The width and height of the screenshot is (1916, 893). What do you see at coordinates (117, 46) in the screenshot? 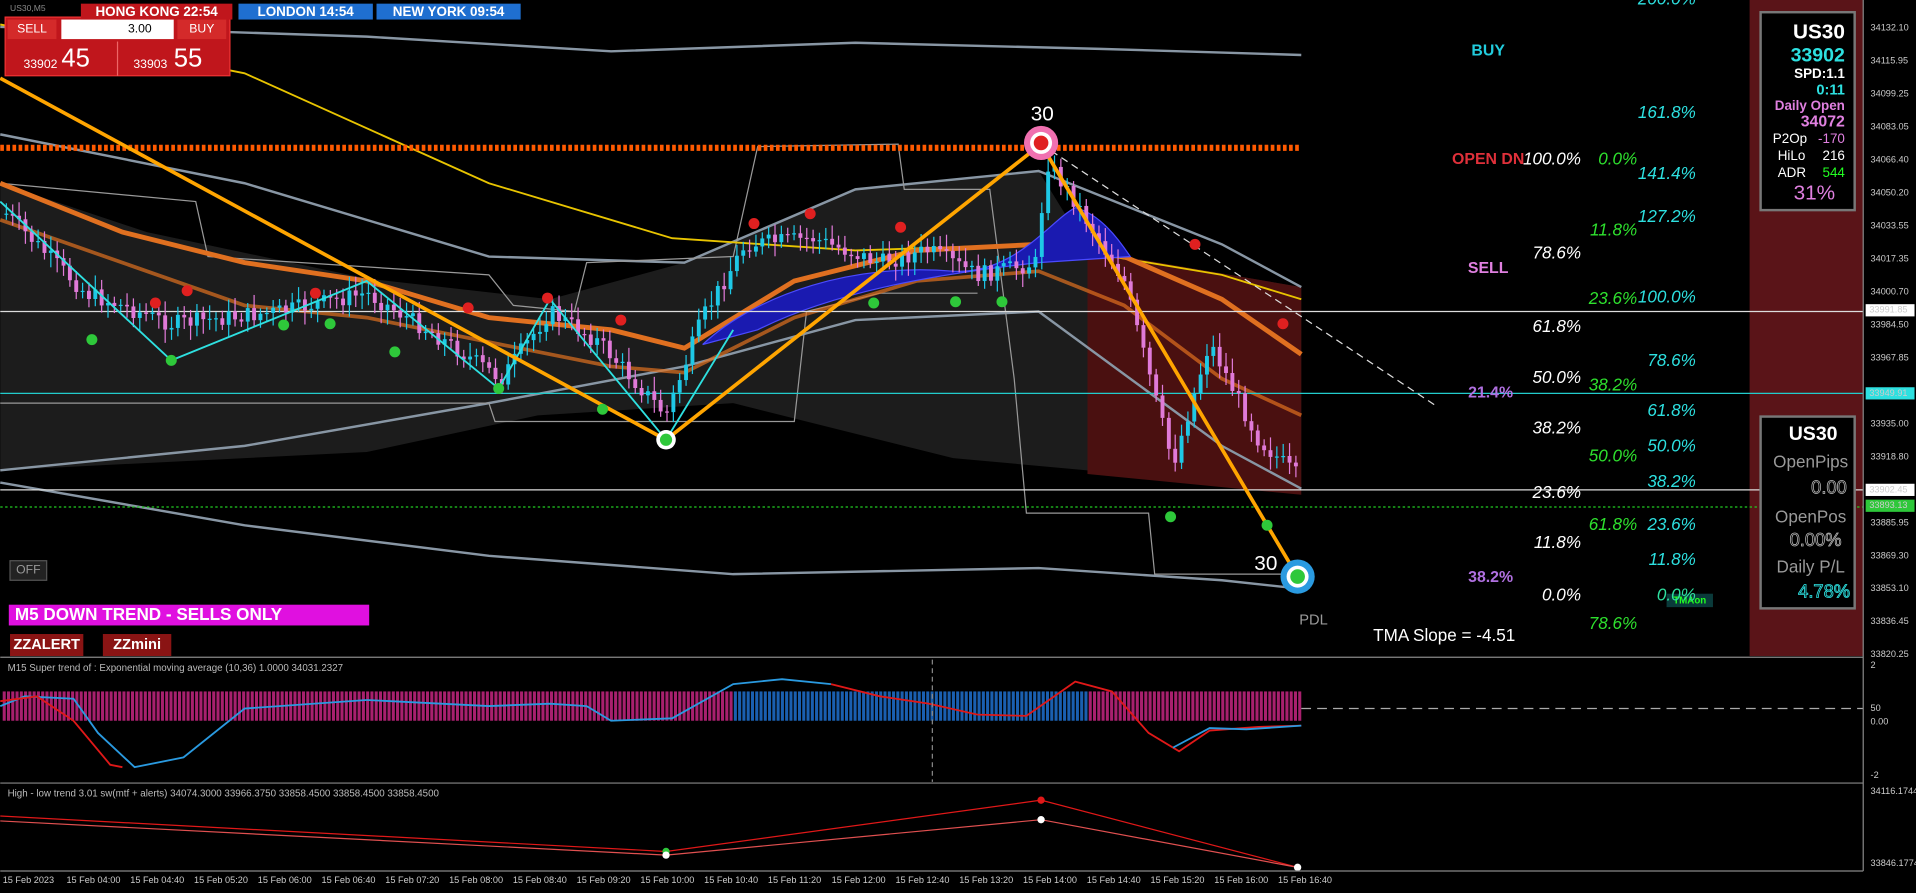
I see `one-click-trading: SELL 3.00 BUY 33902 45 33903 55` at bounding box center [117, 46].